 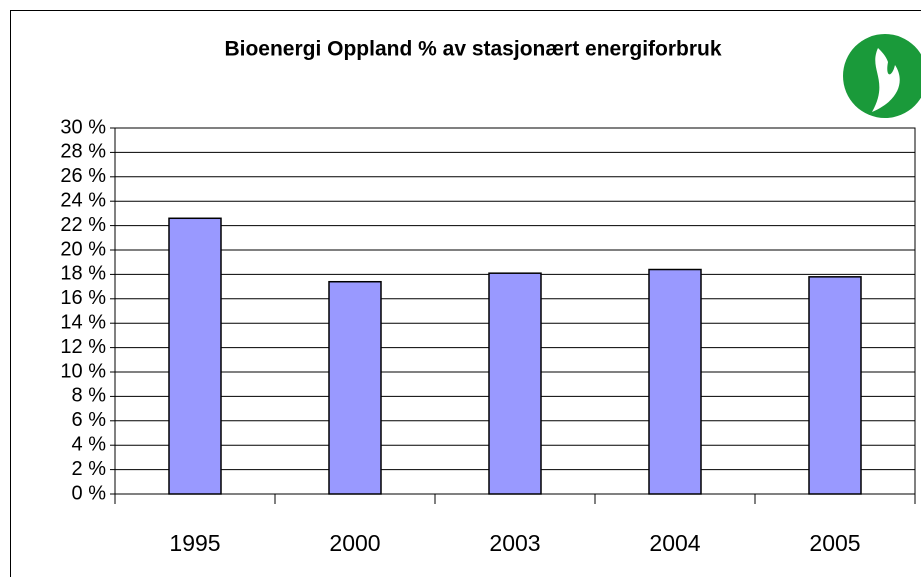 What do you see at coordinates (354, 543) in the screenshot?
I see `x-tick-label: 2000` at bounding box center [354, 543].